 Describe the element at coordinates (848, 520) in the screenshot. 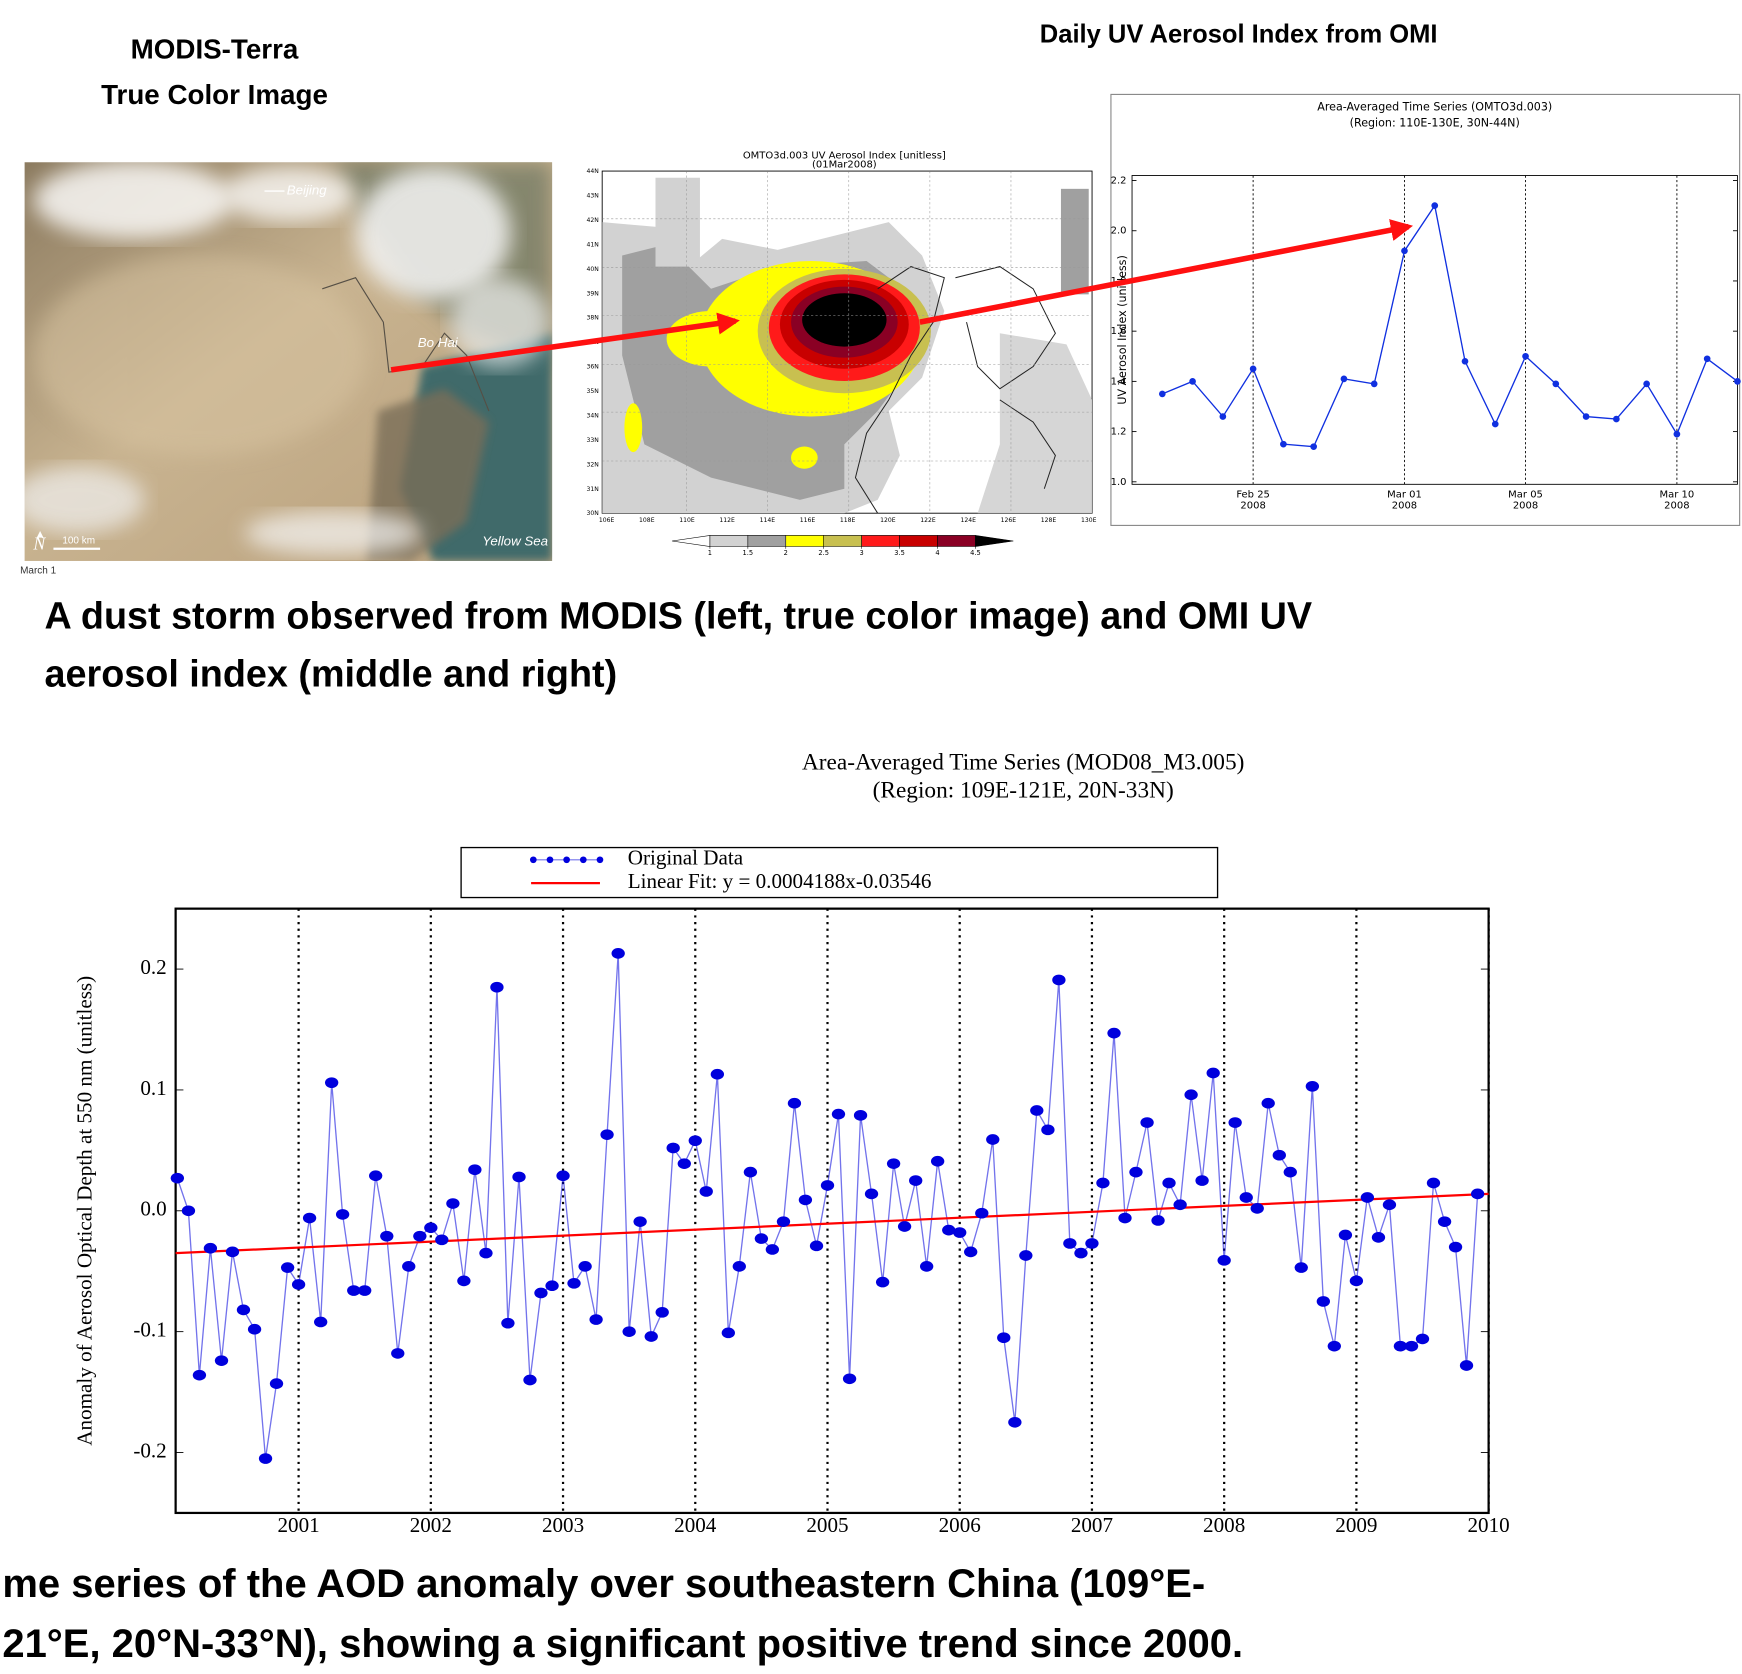

I see `lon-label: 118E` at that location.